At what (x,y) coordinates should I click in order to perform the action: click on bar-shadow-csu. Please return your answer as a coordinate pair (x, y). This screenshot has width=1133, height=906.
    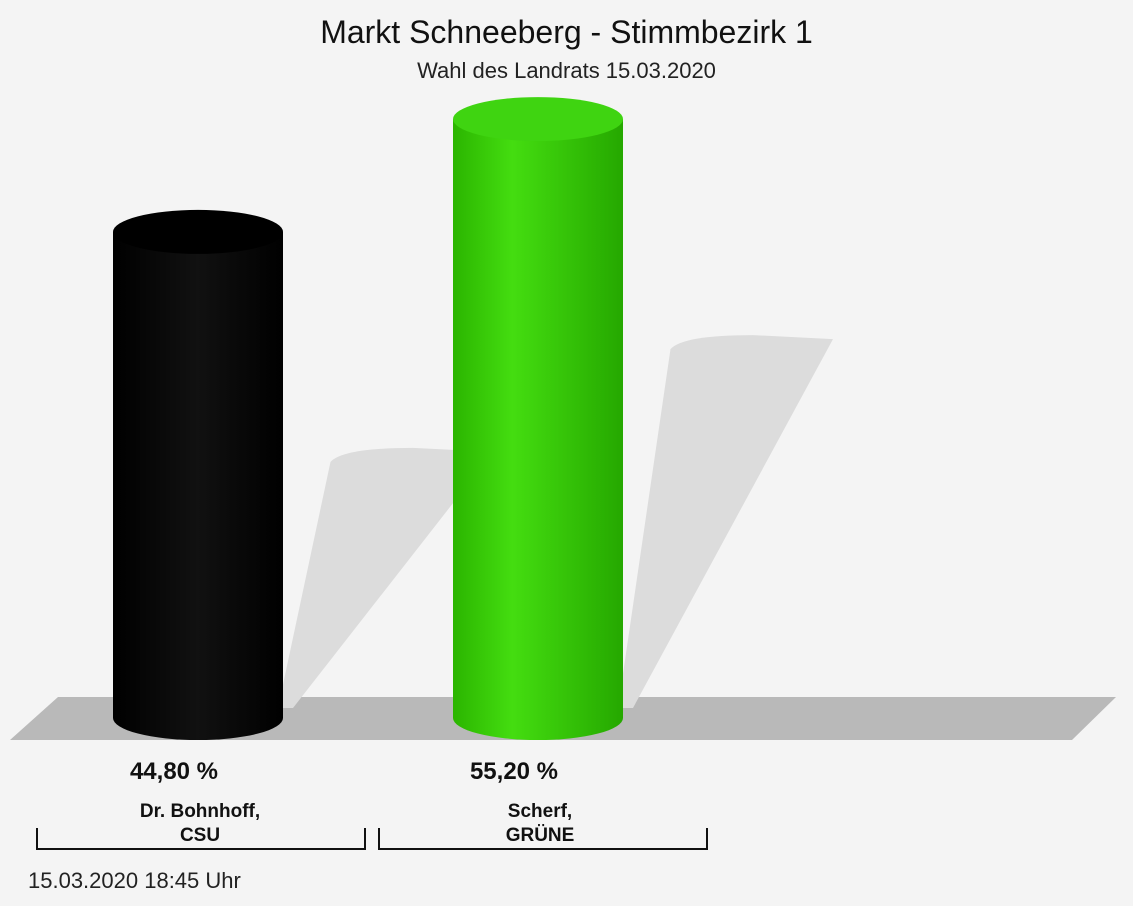
    Looking at the image, I should click on (385, 577).